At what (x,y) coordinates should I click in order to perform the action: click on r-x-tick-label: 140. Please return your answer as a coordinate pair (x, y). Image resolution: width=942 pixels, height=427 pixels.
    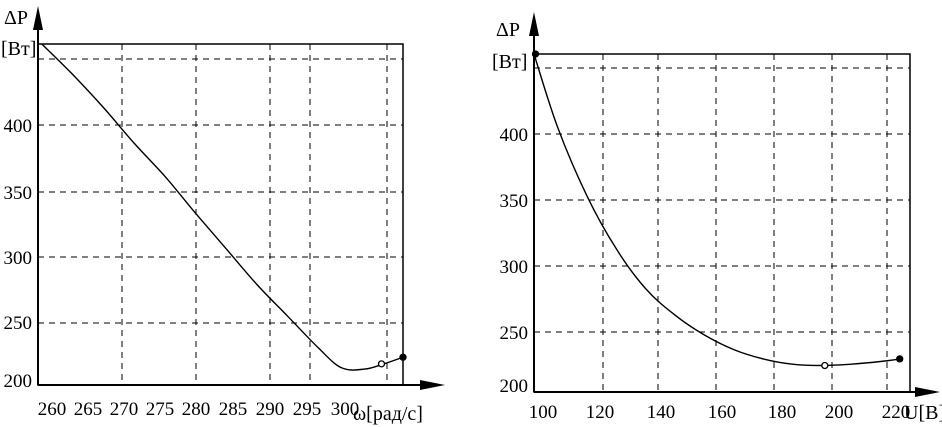
    Looking at the image, I should click on (661, 412).